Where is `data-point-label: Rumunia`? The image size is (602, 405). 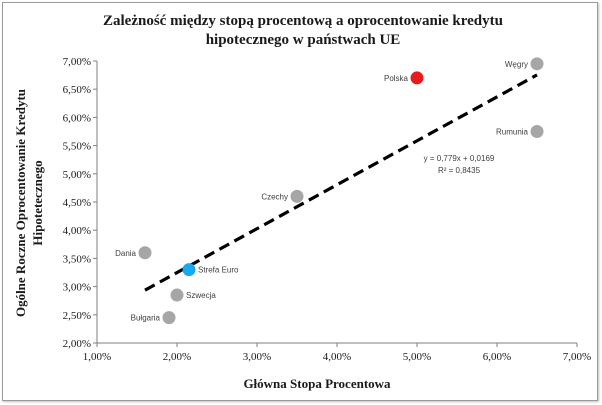
data-point-label: Rumunia is located at coordinates (512, 132).